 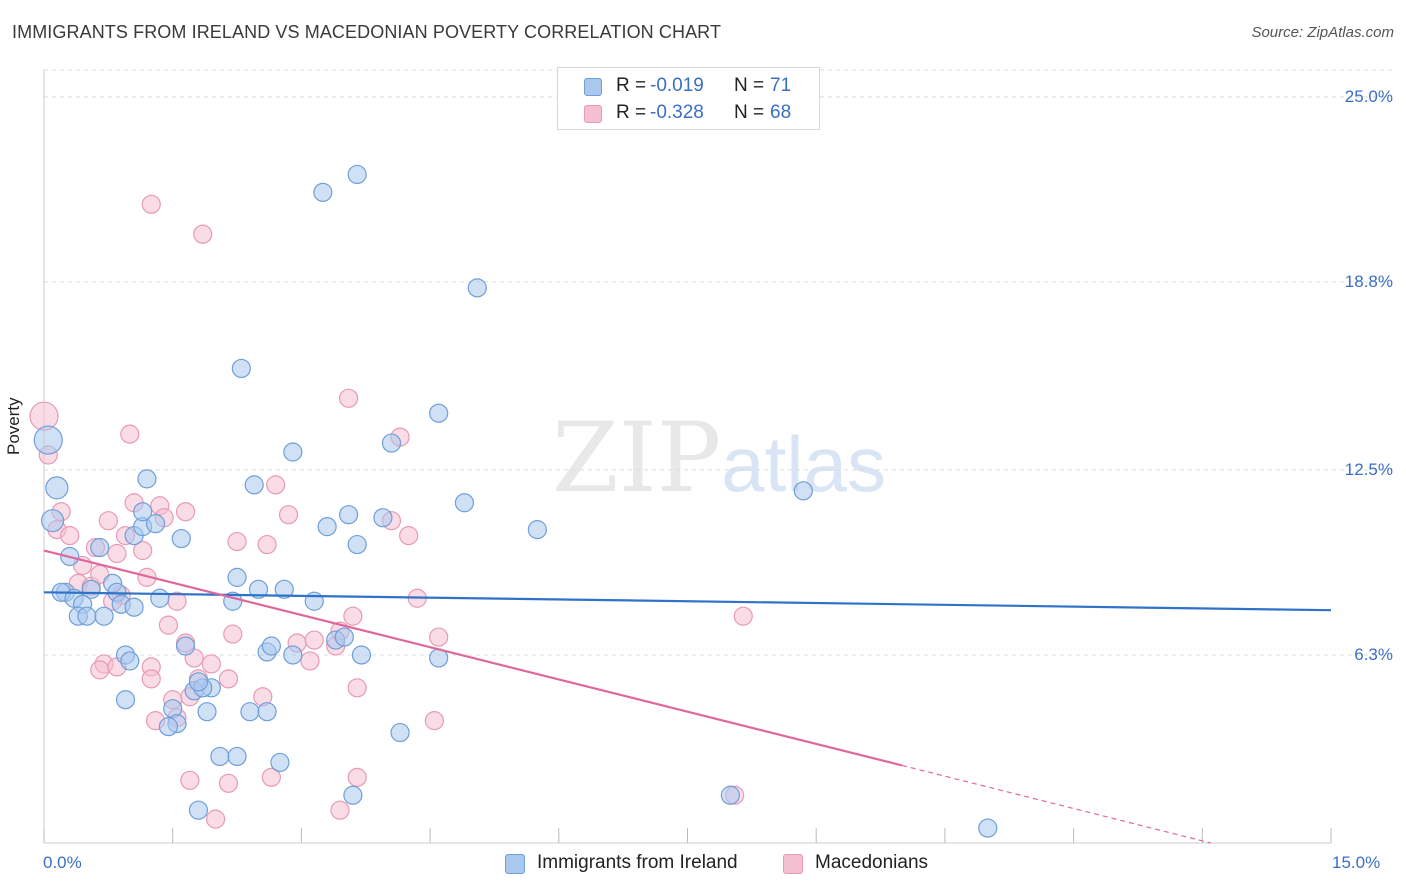 What do you see at coordinates (1356, 862) in the screenshot?
I see `x-tick-label-max: 15.0%` at bounding box center [1356, 862].